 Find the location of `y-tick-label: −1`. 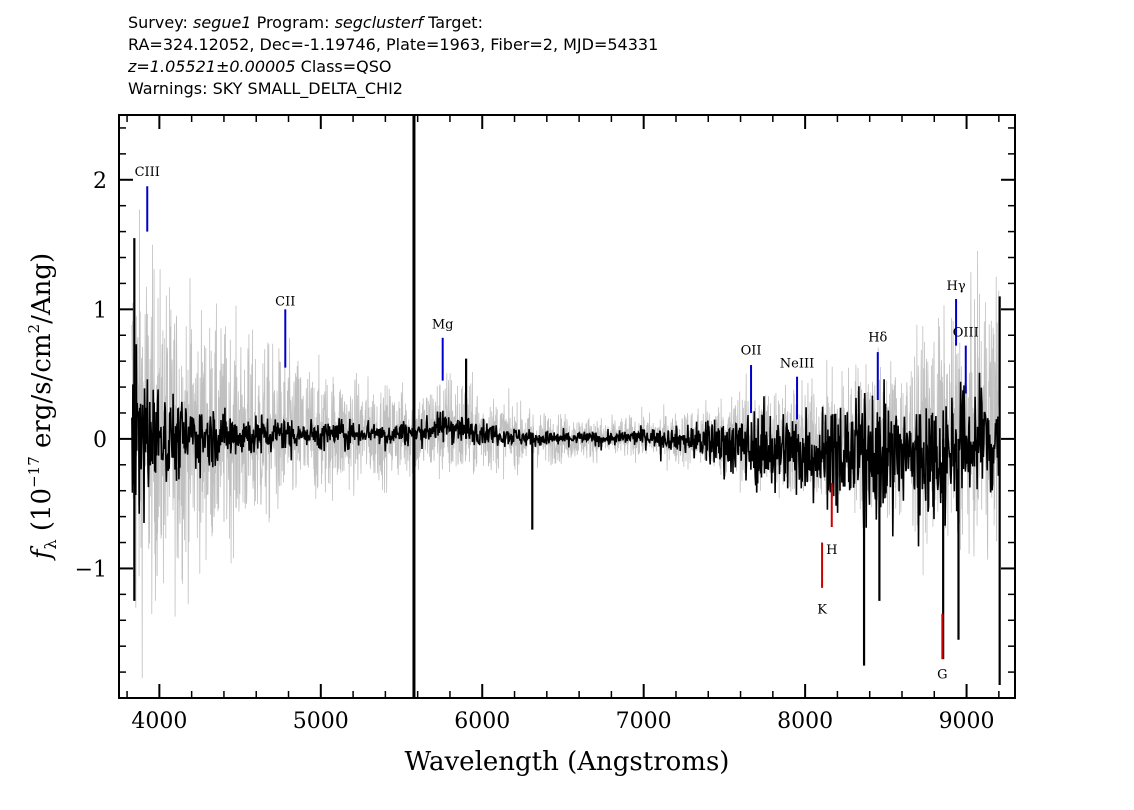

y-tick-label: −1 is located at coordinates (91, 569).